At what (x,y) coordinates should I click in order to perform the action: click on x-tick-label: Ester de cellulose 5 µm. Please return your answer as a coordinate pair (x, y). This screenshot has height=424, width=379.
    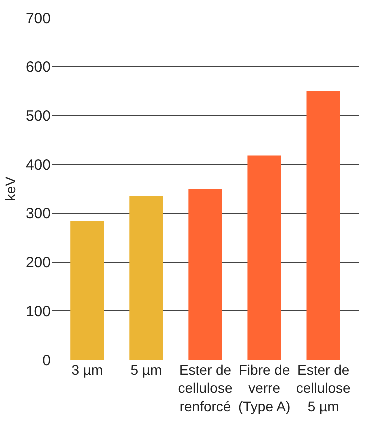
    Looking at the image, I should click on (324, 388).